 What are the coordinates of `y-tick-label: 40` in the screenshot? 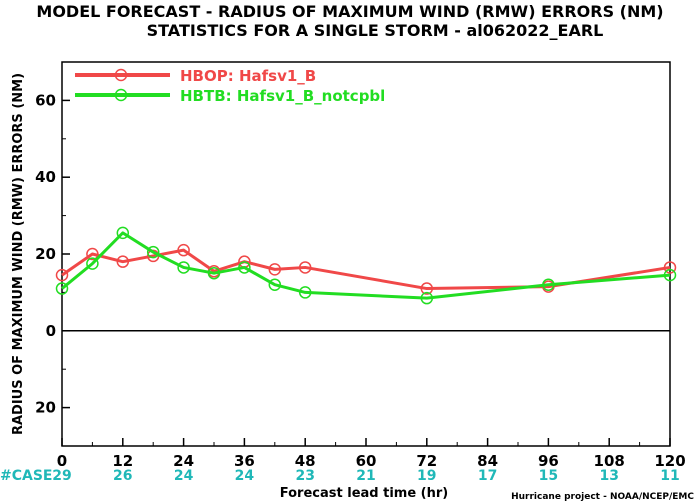 It's located at (45, 177).